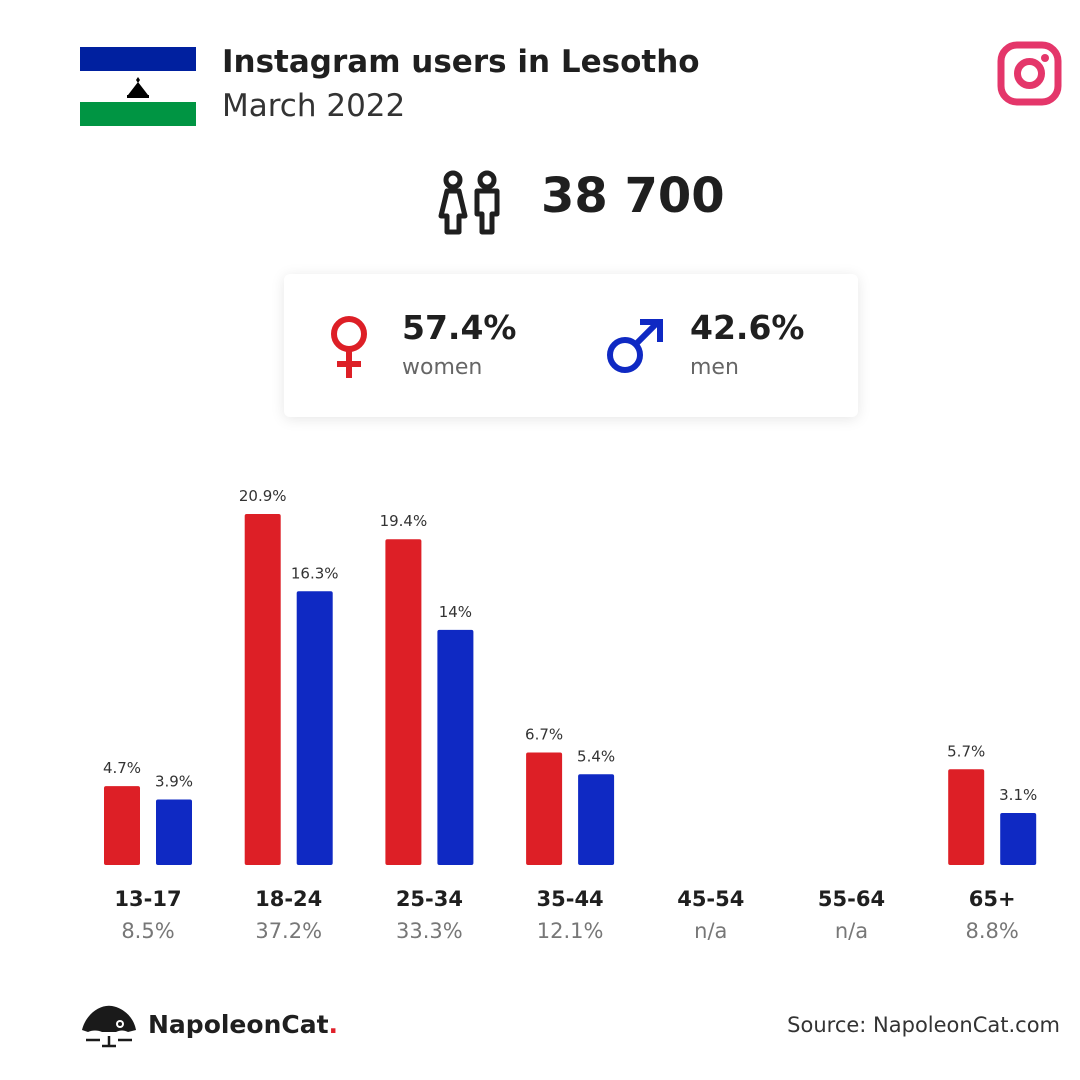 This screenshot has height=1080, width=1080. What do you see at coordinates (349, 347) in the screenshot?
I see `female-symbol-icon` at bounding box center [349, 347].